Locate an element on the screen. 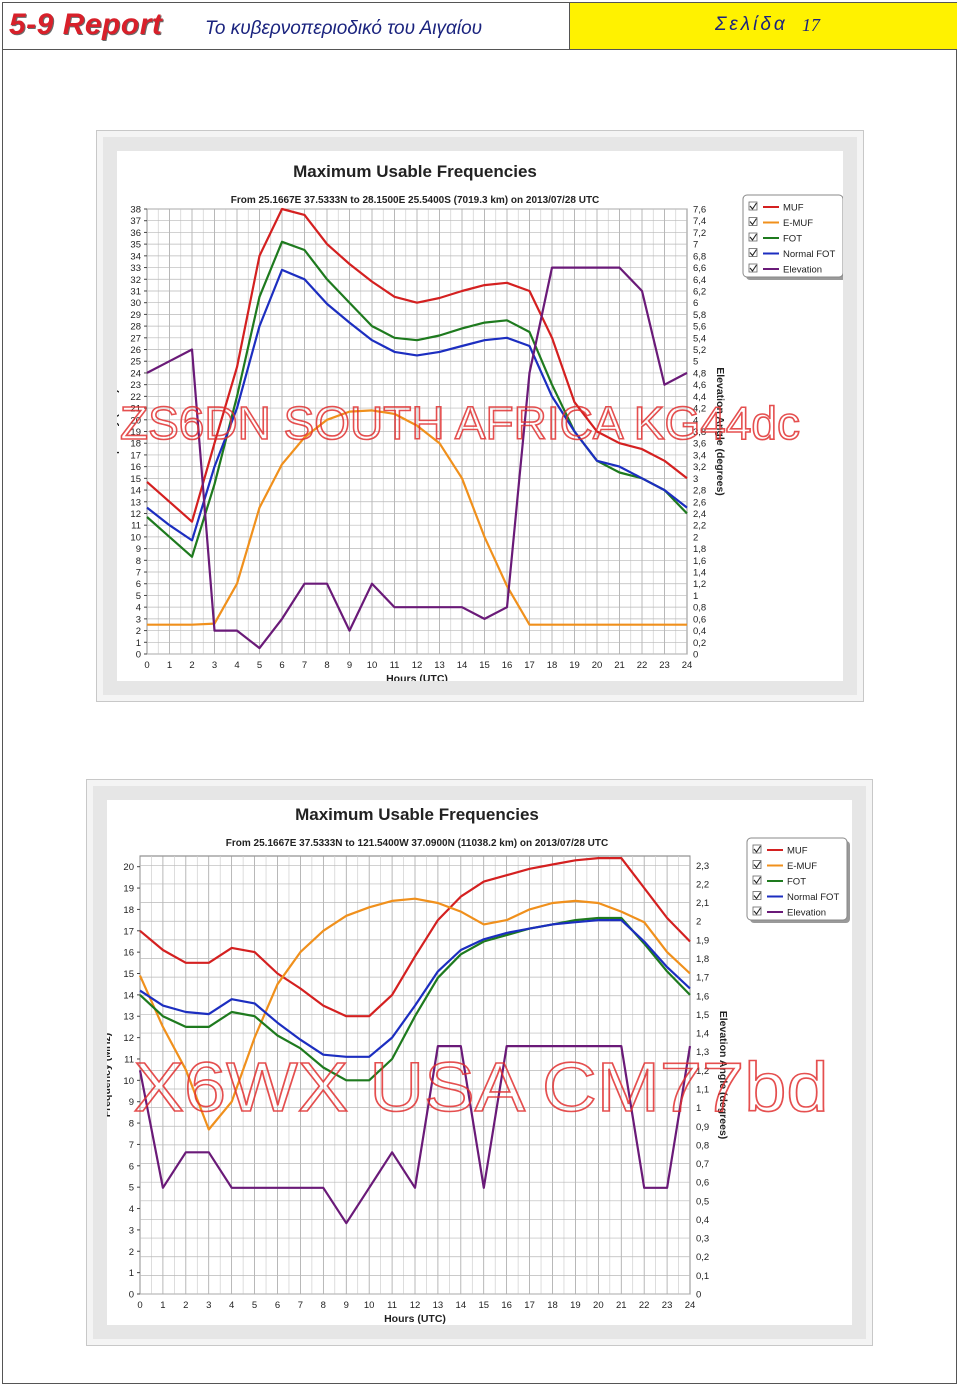 The height and width of the screenshot is (1387, 960). legend-label: Normal FOT is located at coordinates (809, 254).